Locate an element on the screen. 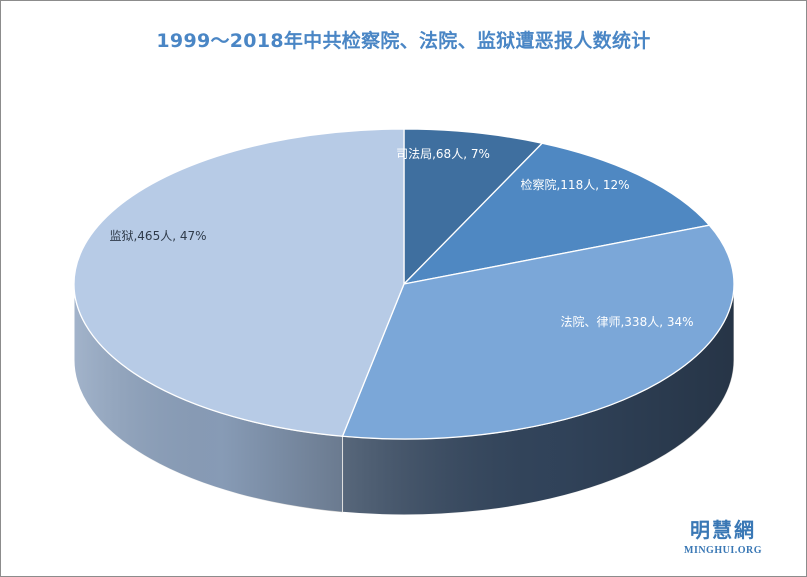 This screenshot has width=807, height=577. minghui-logo: 明慧網 MINGHUI.ORG is located at coordinates (723, 535).